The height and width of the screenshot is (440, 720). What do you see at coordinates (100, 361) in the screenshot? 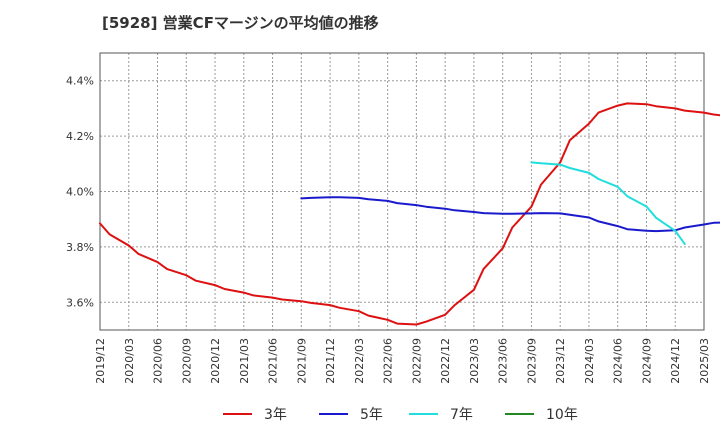
I see `x-tick-label: 2019/12` at bounding box center [100, 361].